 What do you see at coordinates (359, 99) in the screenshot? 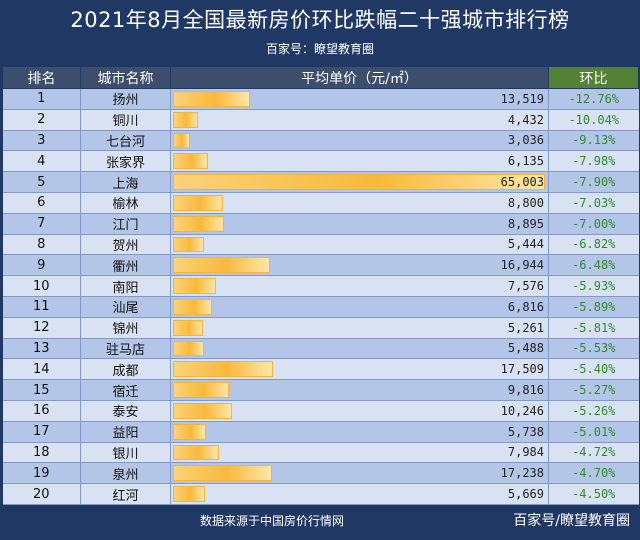
I see `price-cell: 13,519` at bounding box center [359, 99].